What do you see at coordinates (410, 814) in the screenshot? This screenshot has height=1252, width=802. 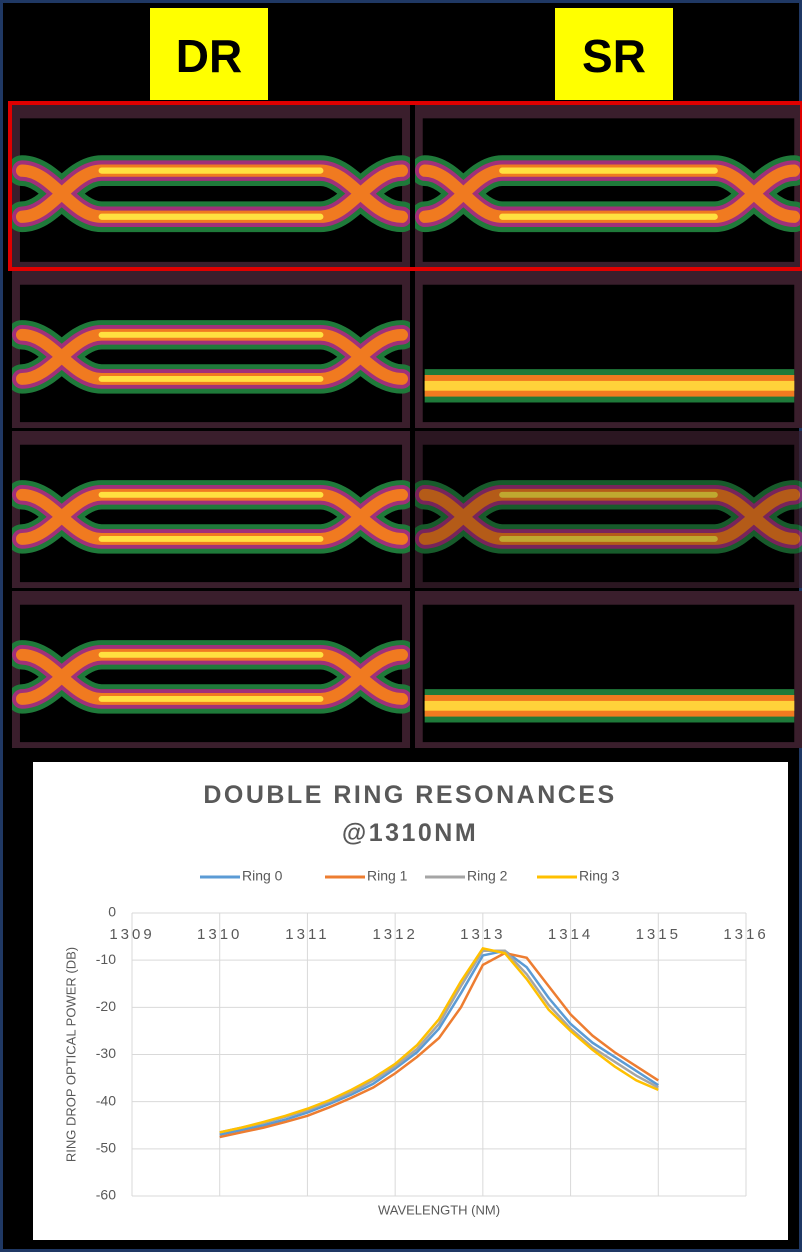 I see `chart-title: DOUBLE RING RESONANCES @1310NM` at bounding box center [410, 814].